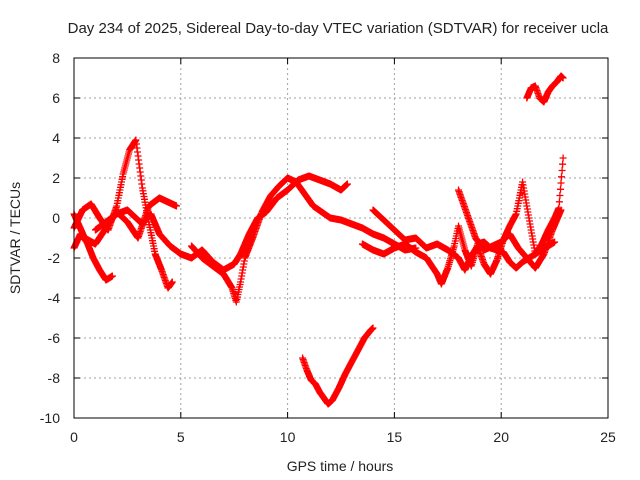  I want to click on y-tick-label: 6, so click(56, 98).